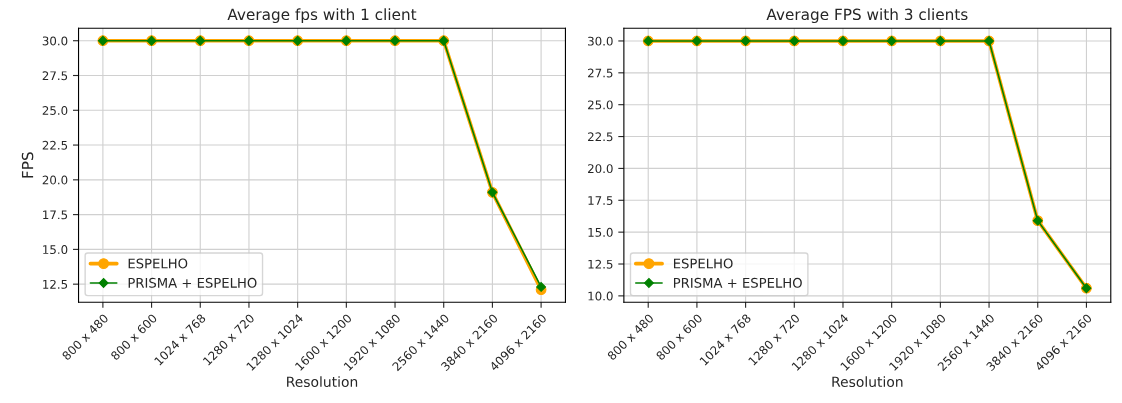 This screenshot has width=1122, height=403. What do you see at coordinates (27, 165) in the screenshot?
I see `y-axis-title: FPS` at bounding box center [27, 165].